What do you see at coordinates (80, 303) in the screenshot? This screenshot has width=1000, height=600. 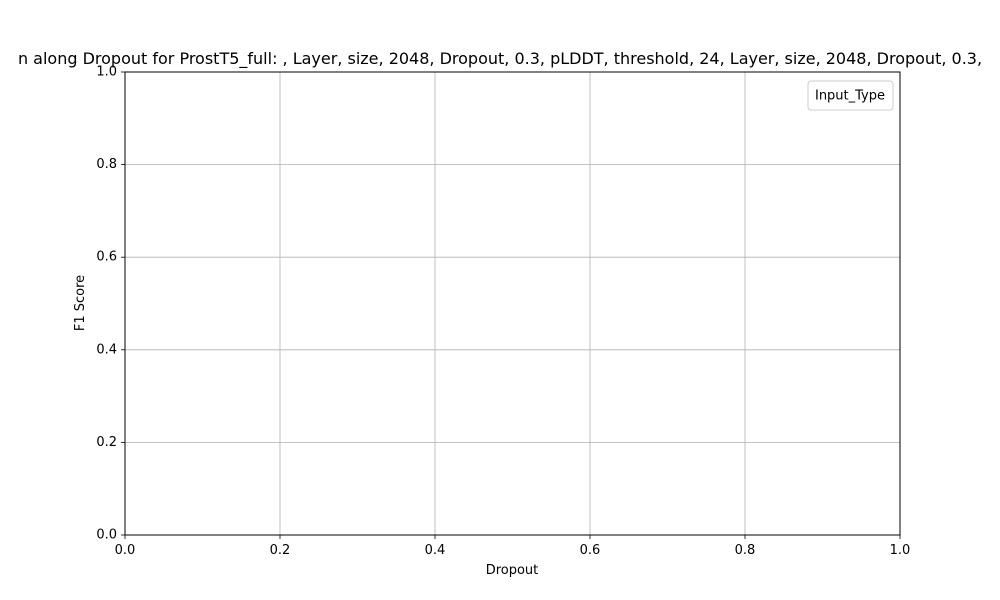 I see `y-axis-label: F1 Score` at bounding box center [80, 303].